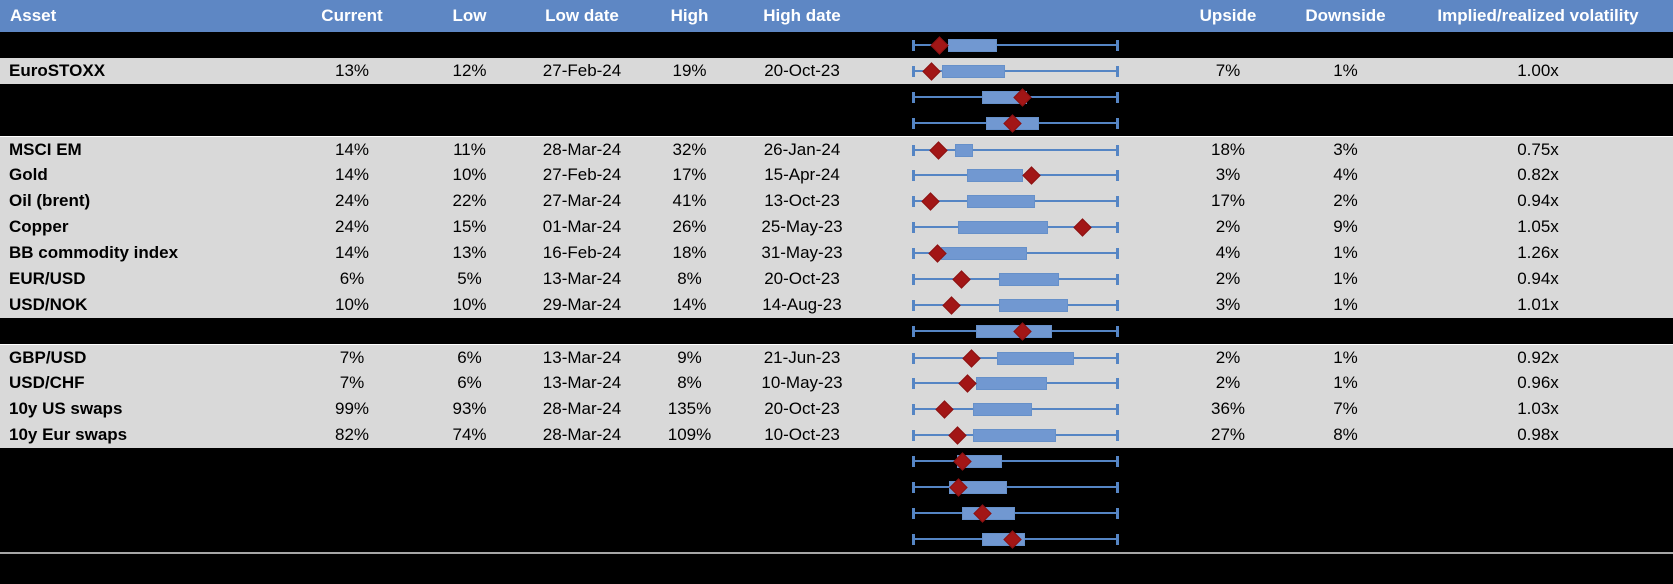  Describe the element at coordinates (352, 70) in the screenshot. I see `current-cell: 13%` at that location.